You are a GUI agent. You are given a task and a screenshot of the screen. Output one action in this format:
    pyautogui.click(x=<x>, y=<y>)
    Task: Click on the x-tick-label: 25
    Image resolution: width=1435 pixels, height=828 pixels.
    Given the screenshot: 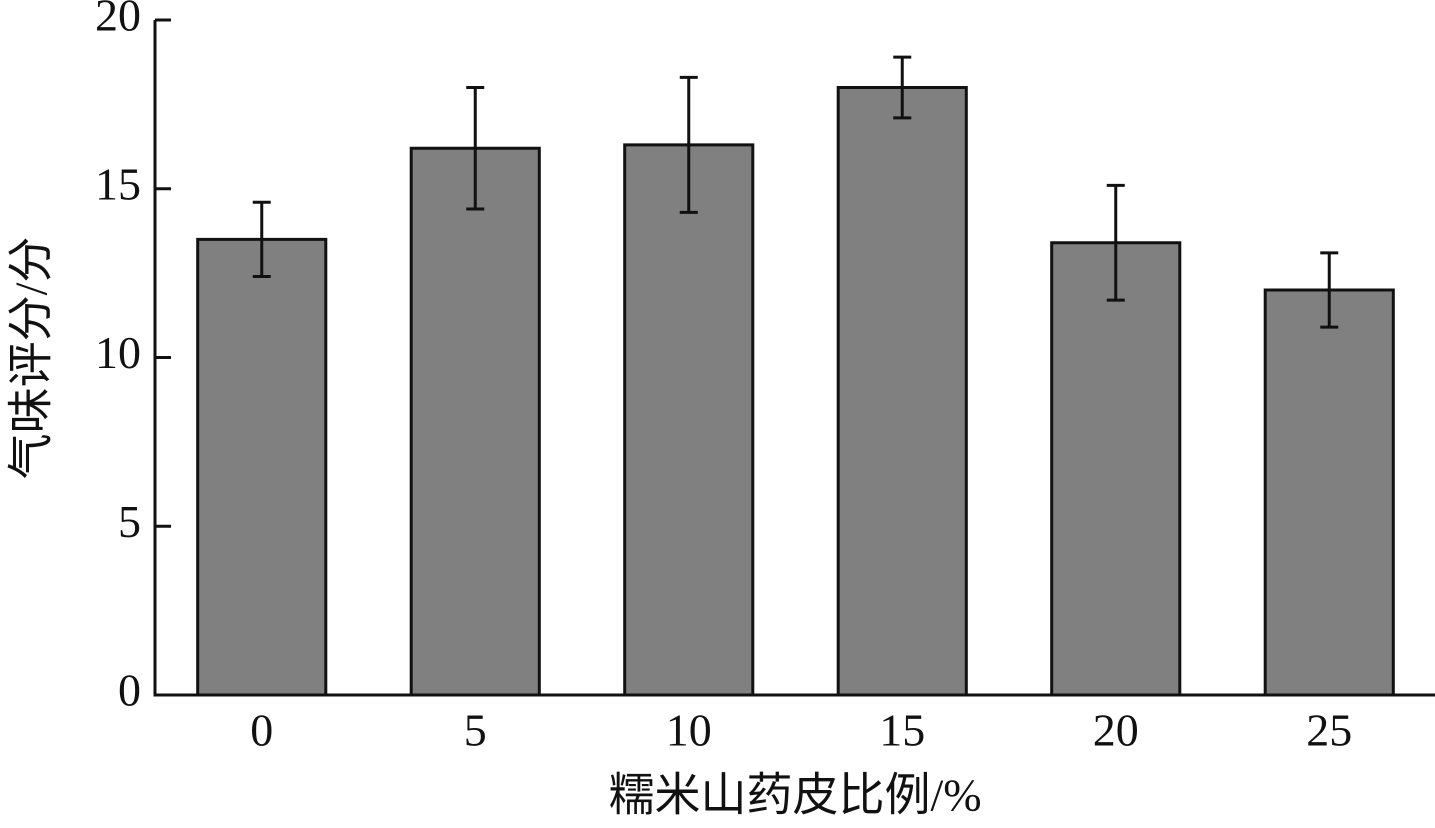 What is the action you would take?
    pyautogui.click(x=1329, y=730)
    